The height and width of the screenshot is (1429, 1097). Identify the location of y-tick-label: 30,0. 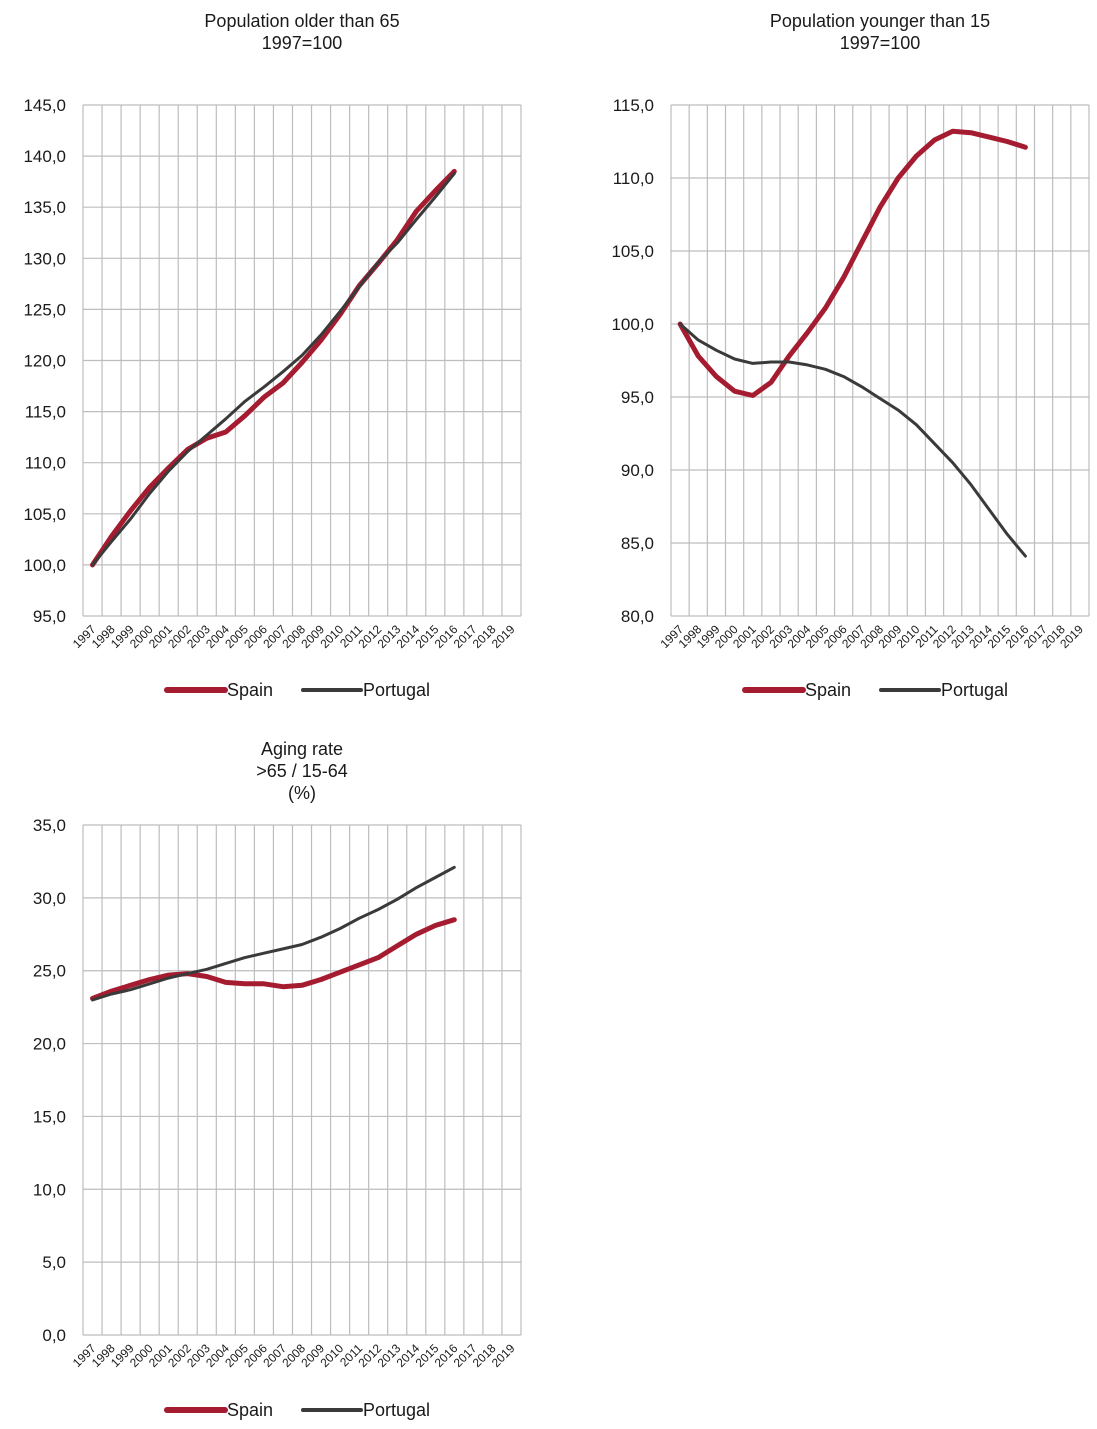
(49, 898).